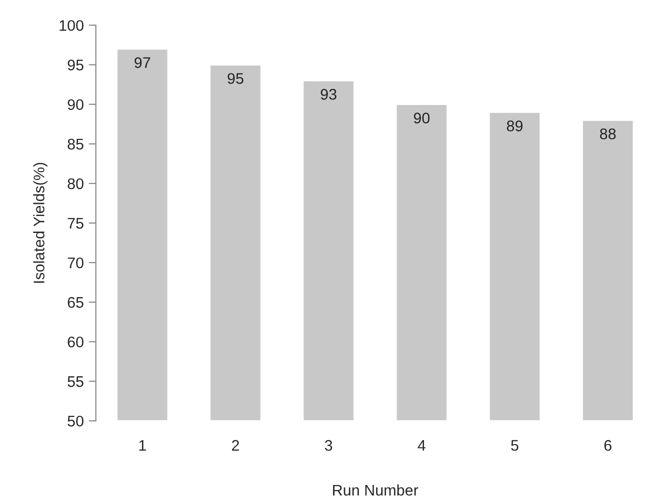 This screenshot has width=661, height=504. What do you see at coordinates (142, 62) in the screenshot?
I see `data-label: 97` at bounding box center [142, 62].